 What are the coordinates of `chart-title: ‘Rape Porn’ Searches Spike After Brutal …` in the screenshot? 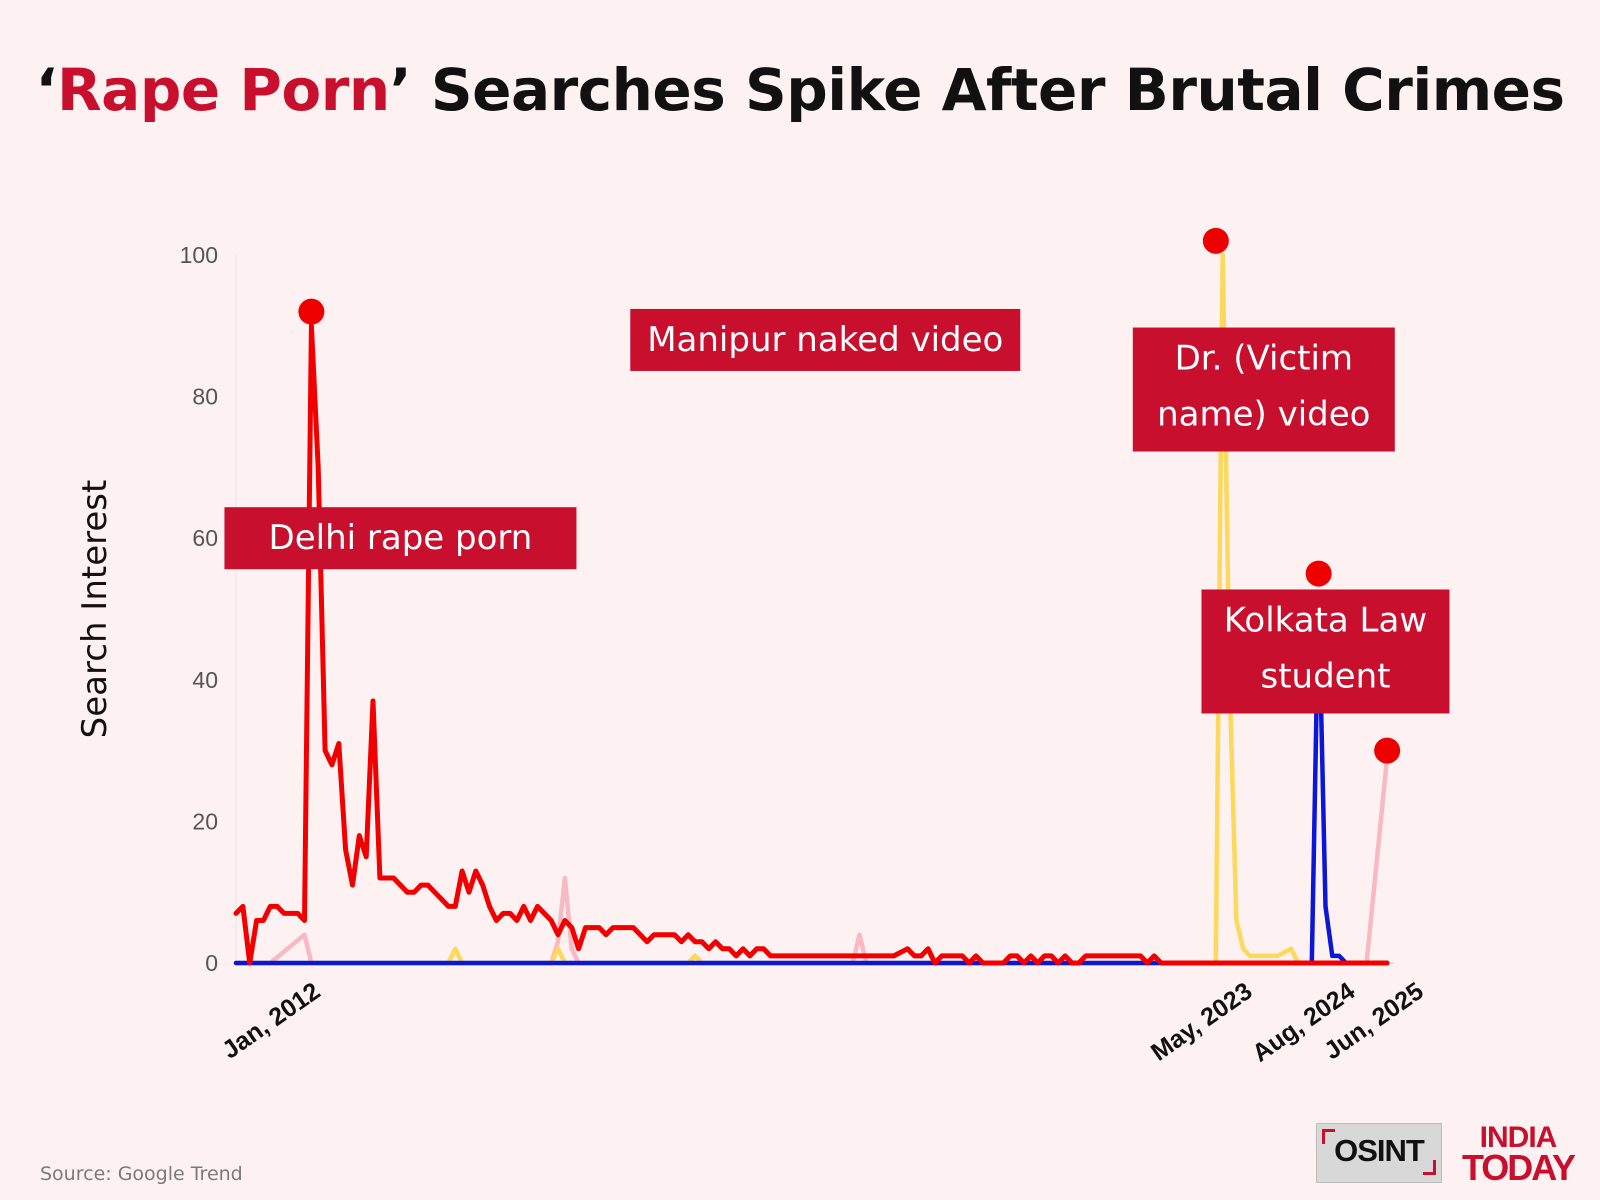 It's located at (800, 90).